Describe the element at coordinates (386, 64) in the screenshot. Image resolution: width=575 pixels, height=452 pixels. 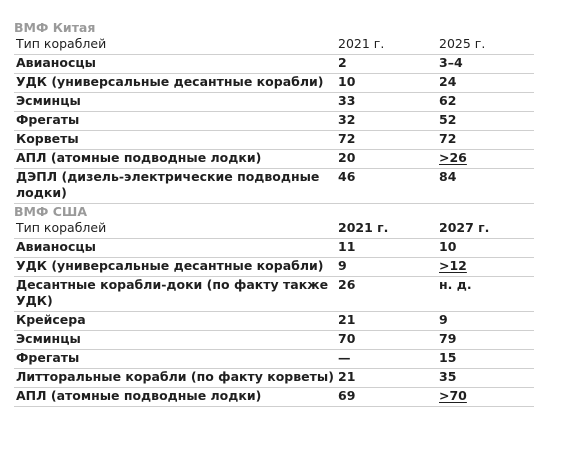
I see `value-year-1: 2` at that location.